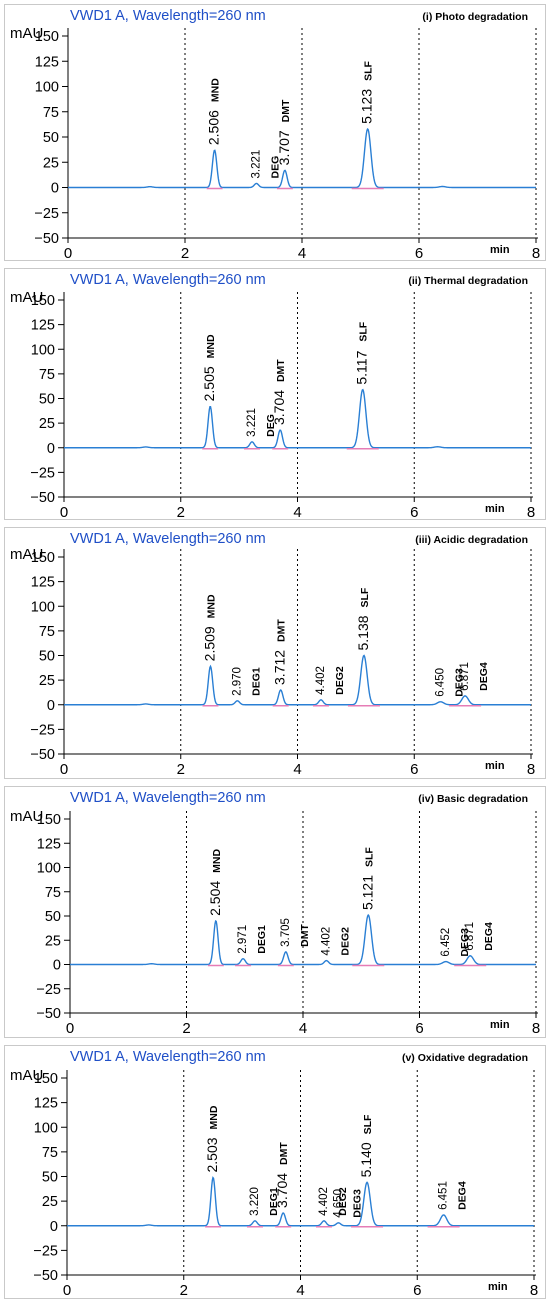  I want to click on panel-title: (i) Photo degradation, so click(475, 17).